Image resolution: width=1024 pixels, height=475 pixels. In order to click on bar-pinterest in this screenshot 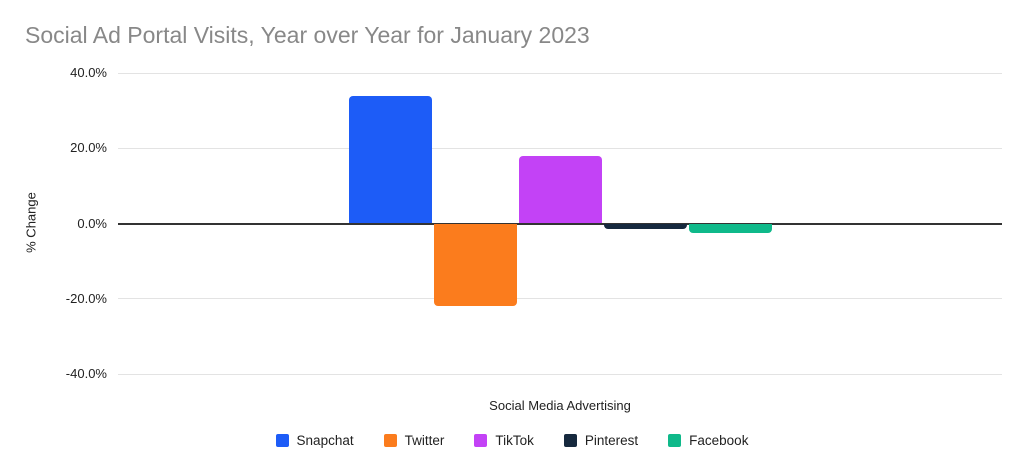, I will do `click(645, 226)`.